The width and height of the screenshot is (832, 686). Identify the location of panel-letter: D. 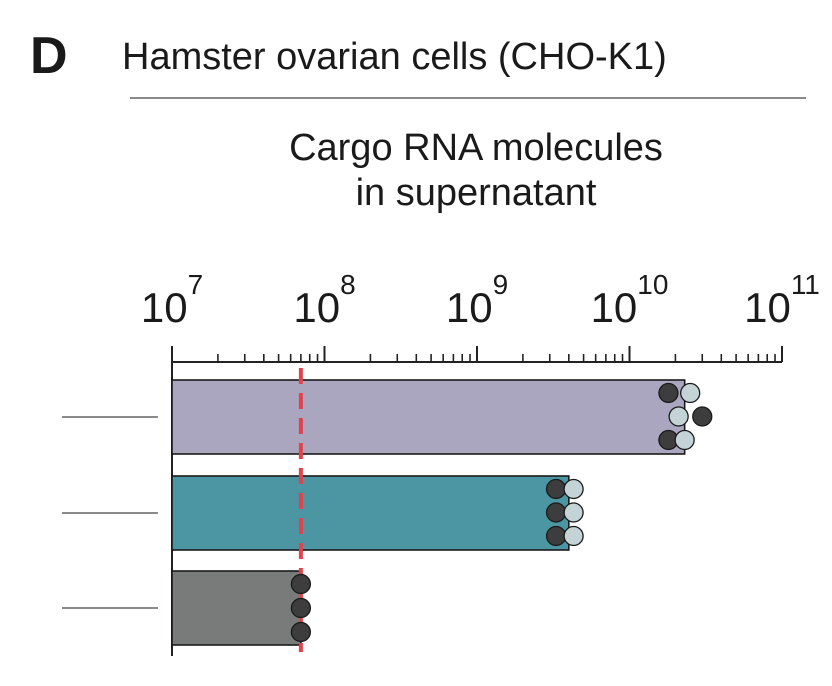
(49, 56).